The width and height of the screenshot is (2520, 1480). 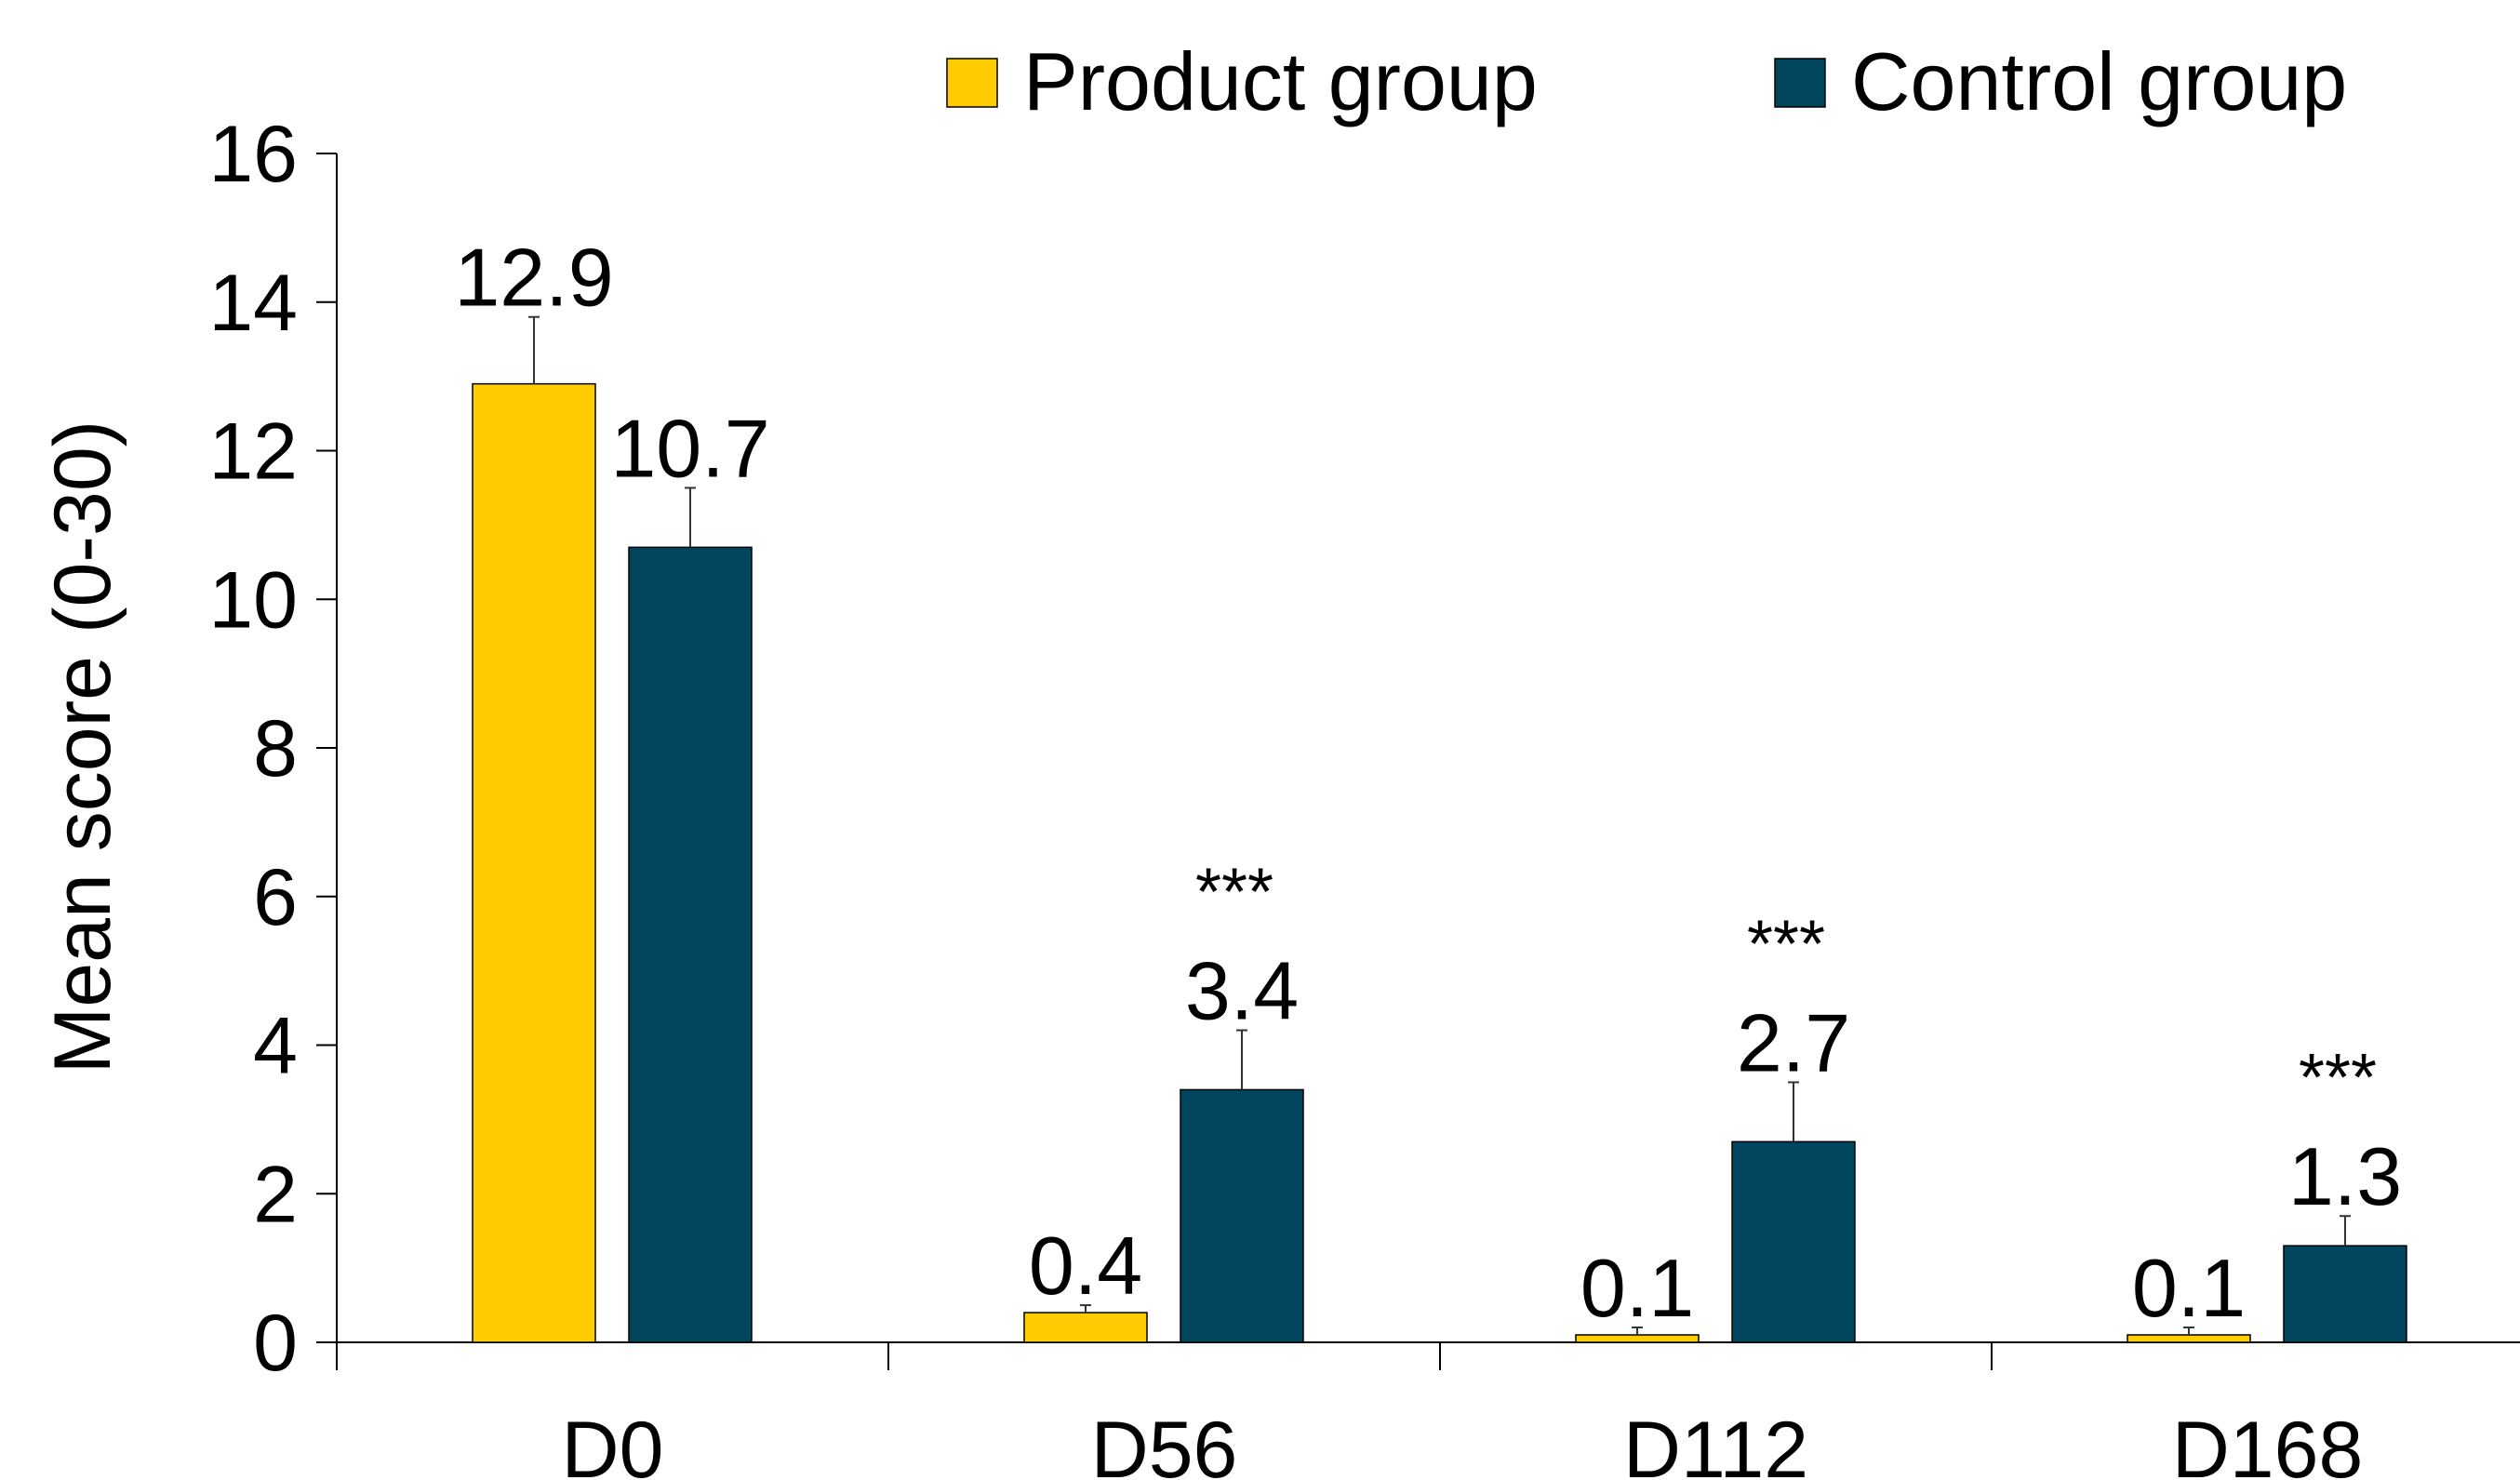 I want to click on data-label: 0.4, so click(x=1085, y=1266).